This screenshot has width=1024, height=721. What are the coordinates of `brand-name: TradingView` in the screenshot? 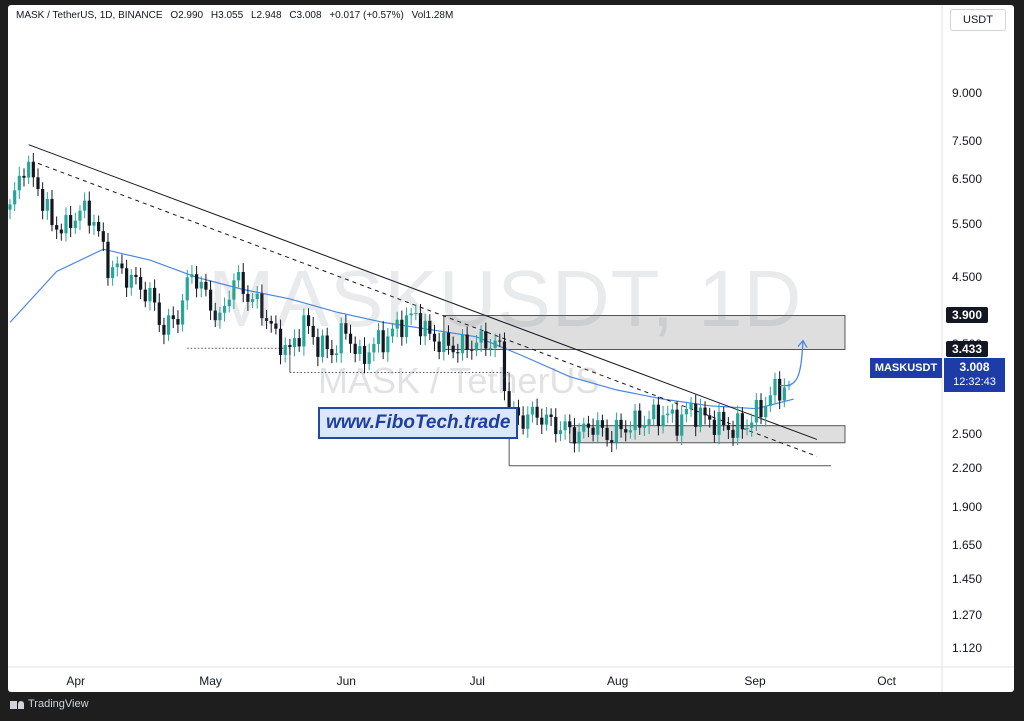 It's located at (58, 704).